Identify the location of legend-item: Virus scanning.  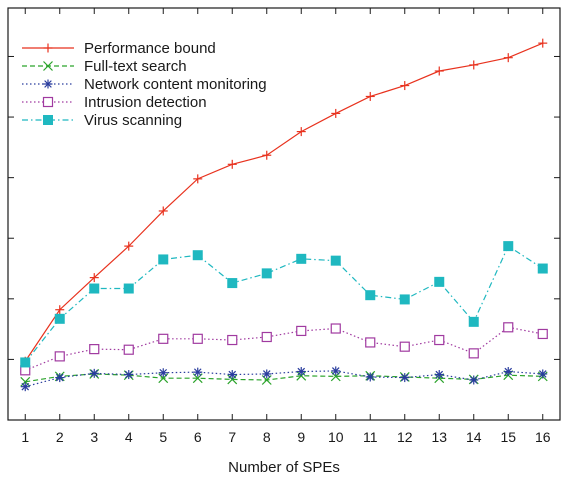
(102, 120).